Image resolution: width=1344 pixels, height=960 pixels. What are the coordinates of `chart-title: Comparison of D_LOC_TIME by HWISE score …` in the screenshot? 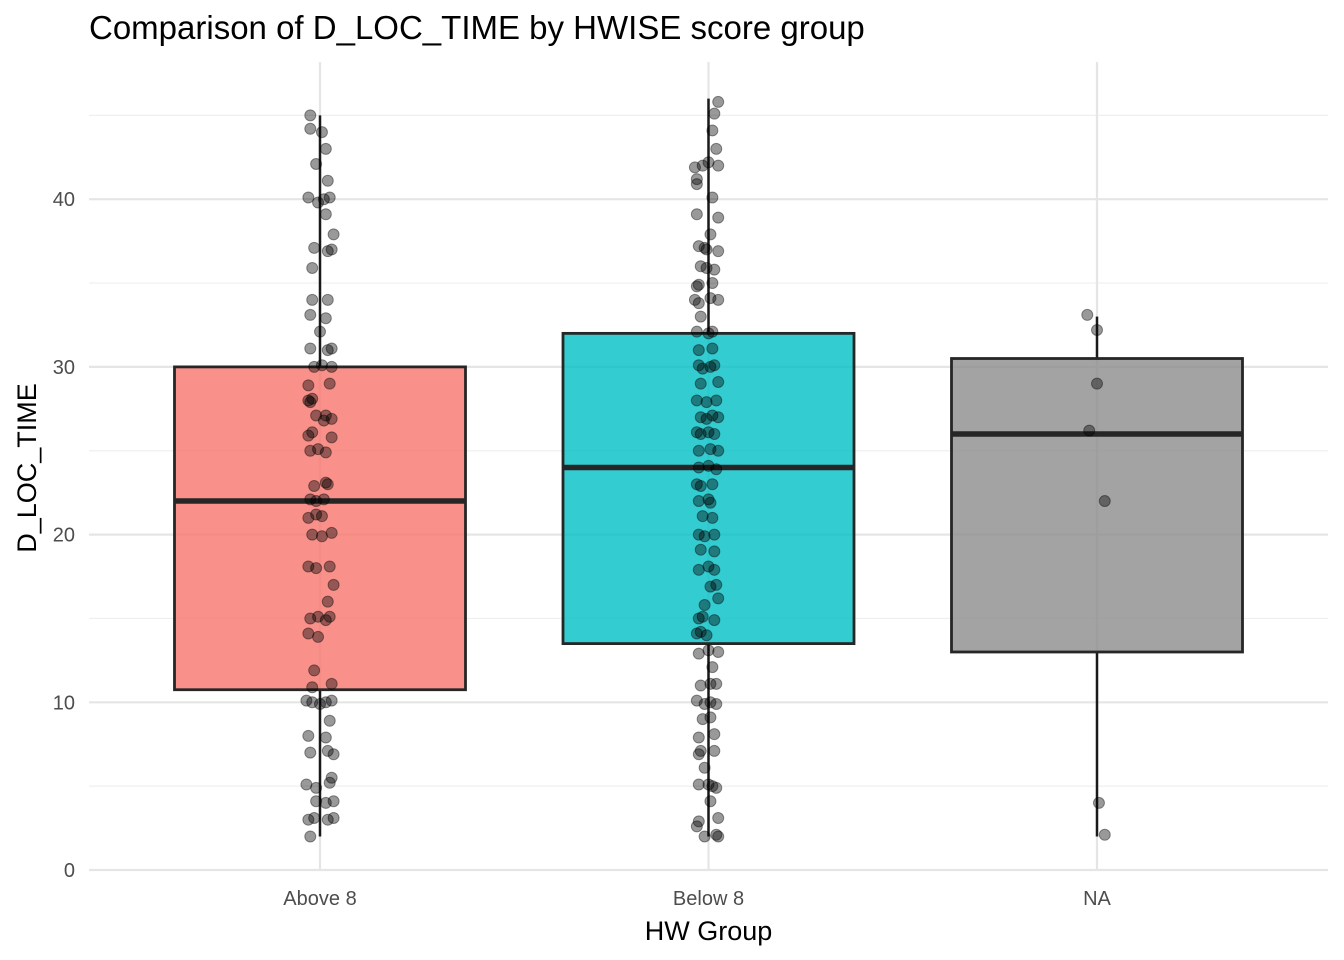 It's located at (477, 27).